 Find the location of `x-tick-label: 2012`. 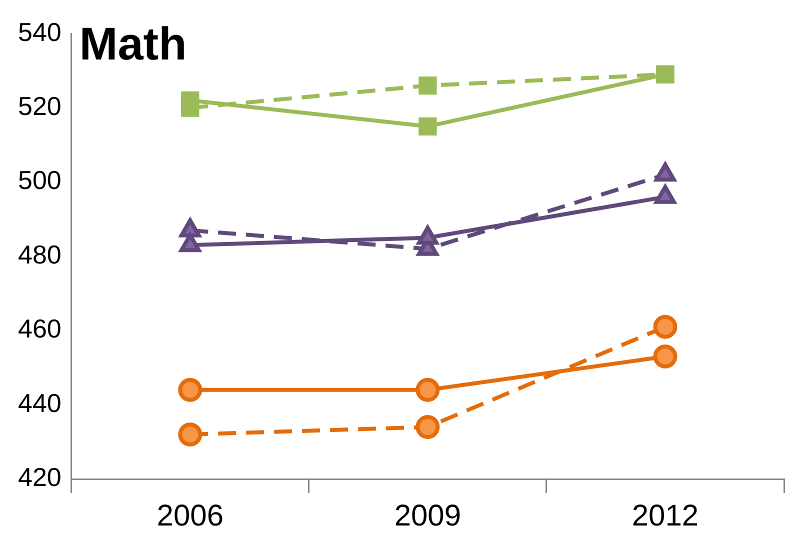

x-tick-label: 2012 is located at coordinates (665, 515).